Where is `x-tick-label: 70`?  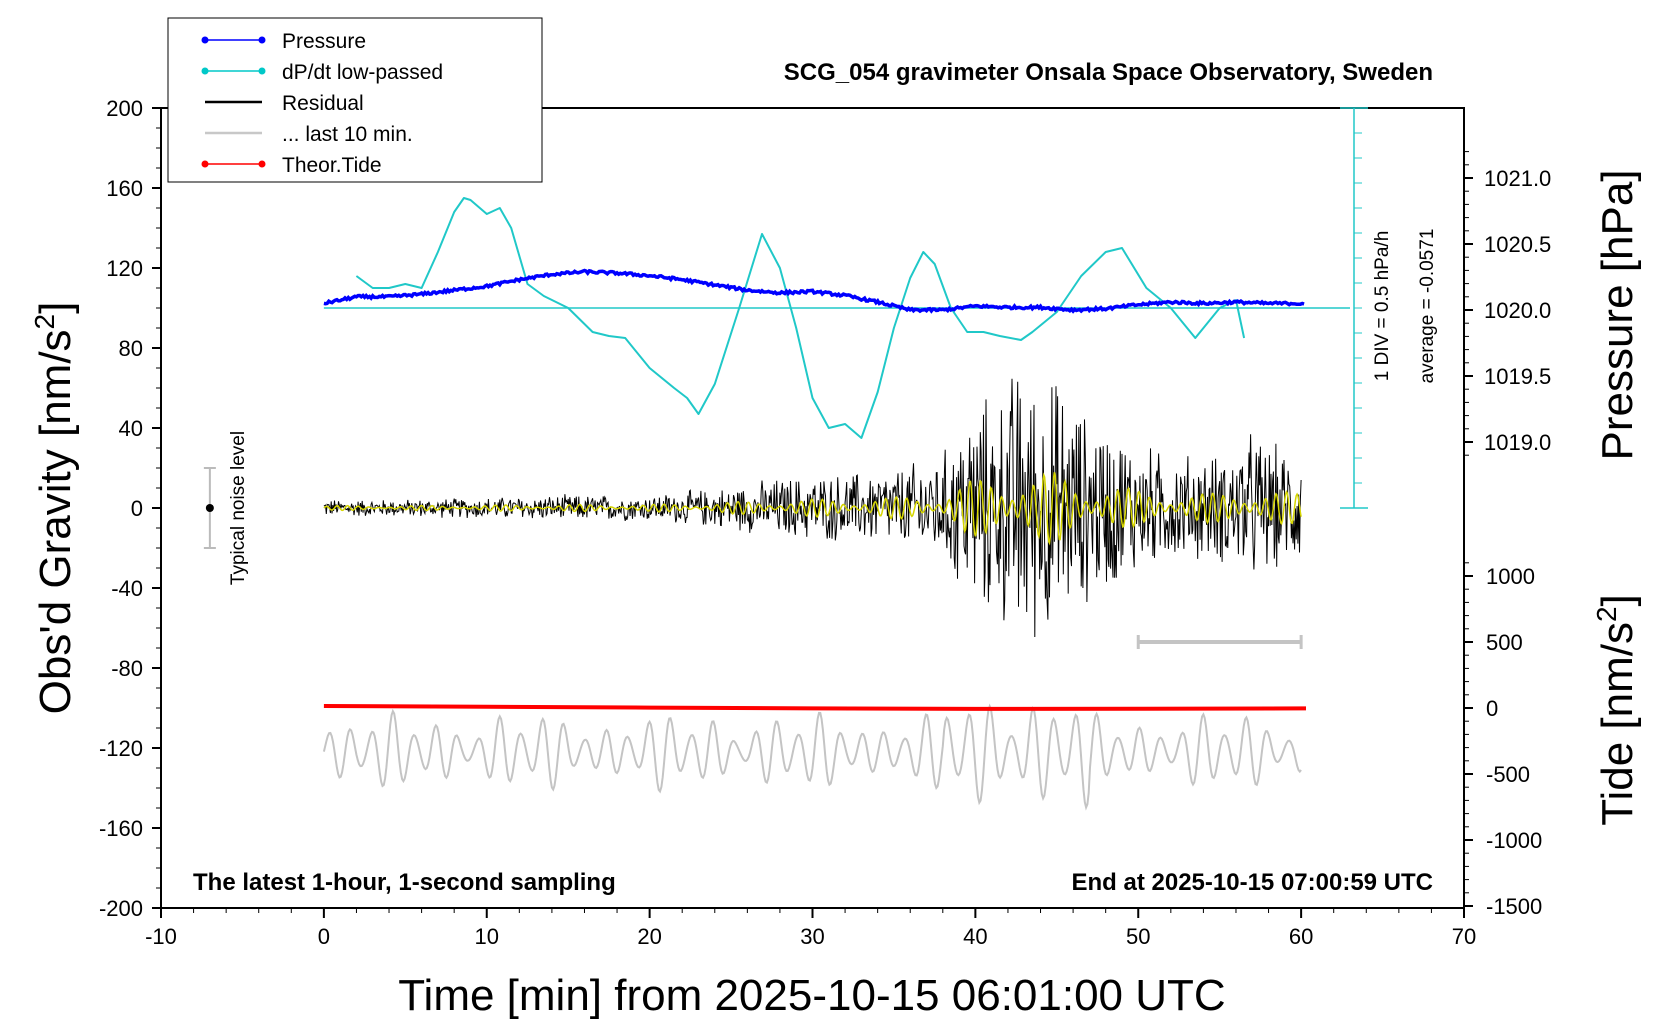
x-tick-label: 70 is located at coordinates (1464, 936).